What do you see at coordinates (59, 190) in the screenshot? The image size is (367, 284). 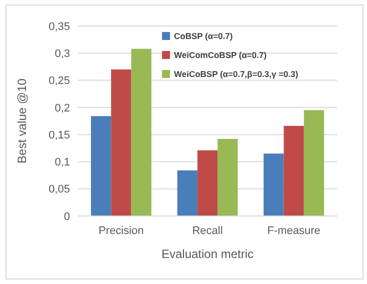 I see `y-tick-label: 0,05` at bounding box center [59, 190].